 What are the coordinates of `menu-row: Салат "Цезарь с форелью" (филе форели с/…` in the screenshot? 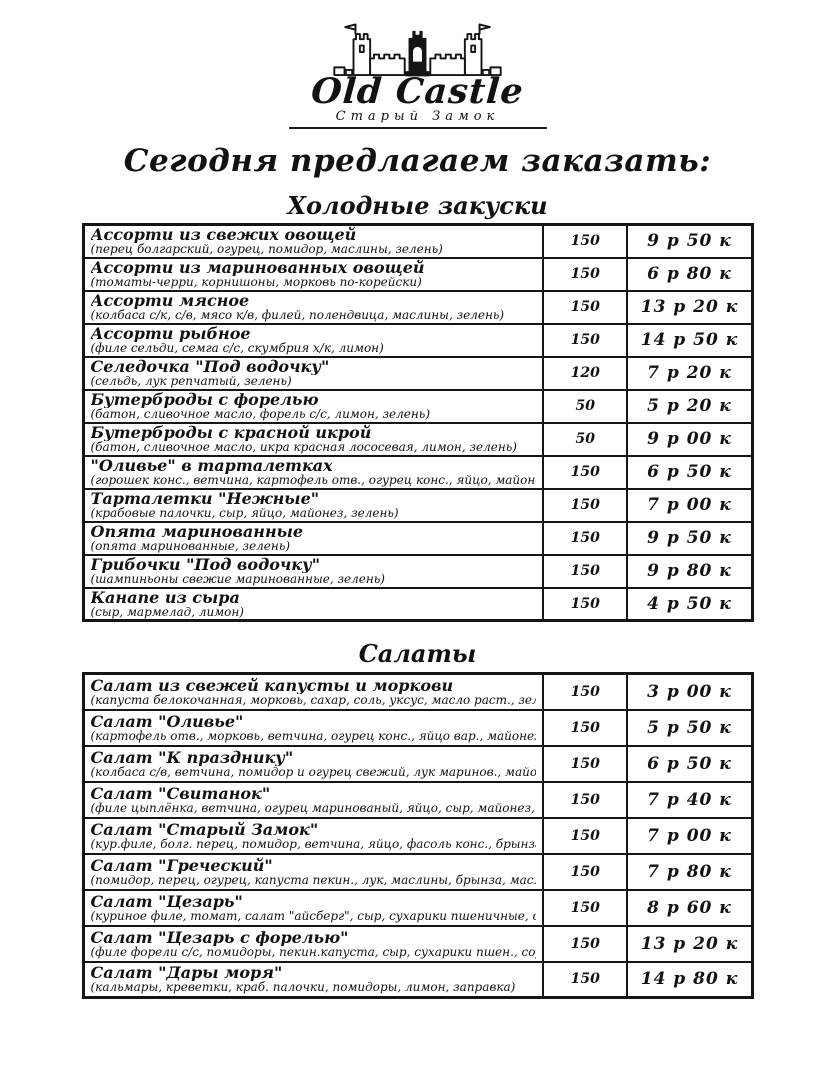 It's located at (417, 943).